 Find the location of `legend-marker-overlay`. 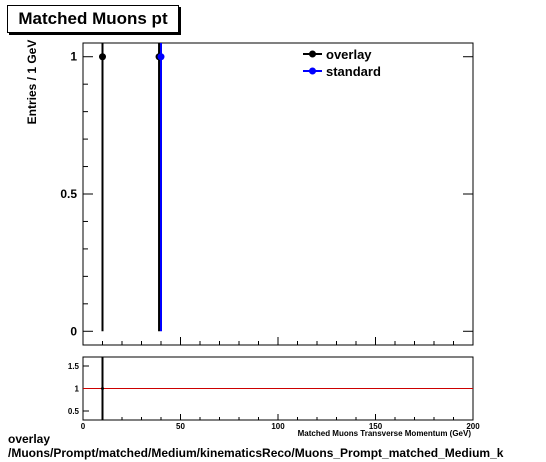

legend-marker-overlay is located at coordinates (312, 54).